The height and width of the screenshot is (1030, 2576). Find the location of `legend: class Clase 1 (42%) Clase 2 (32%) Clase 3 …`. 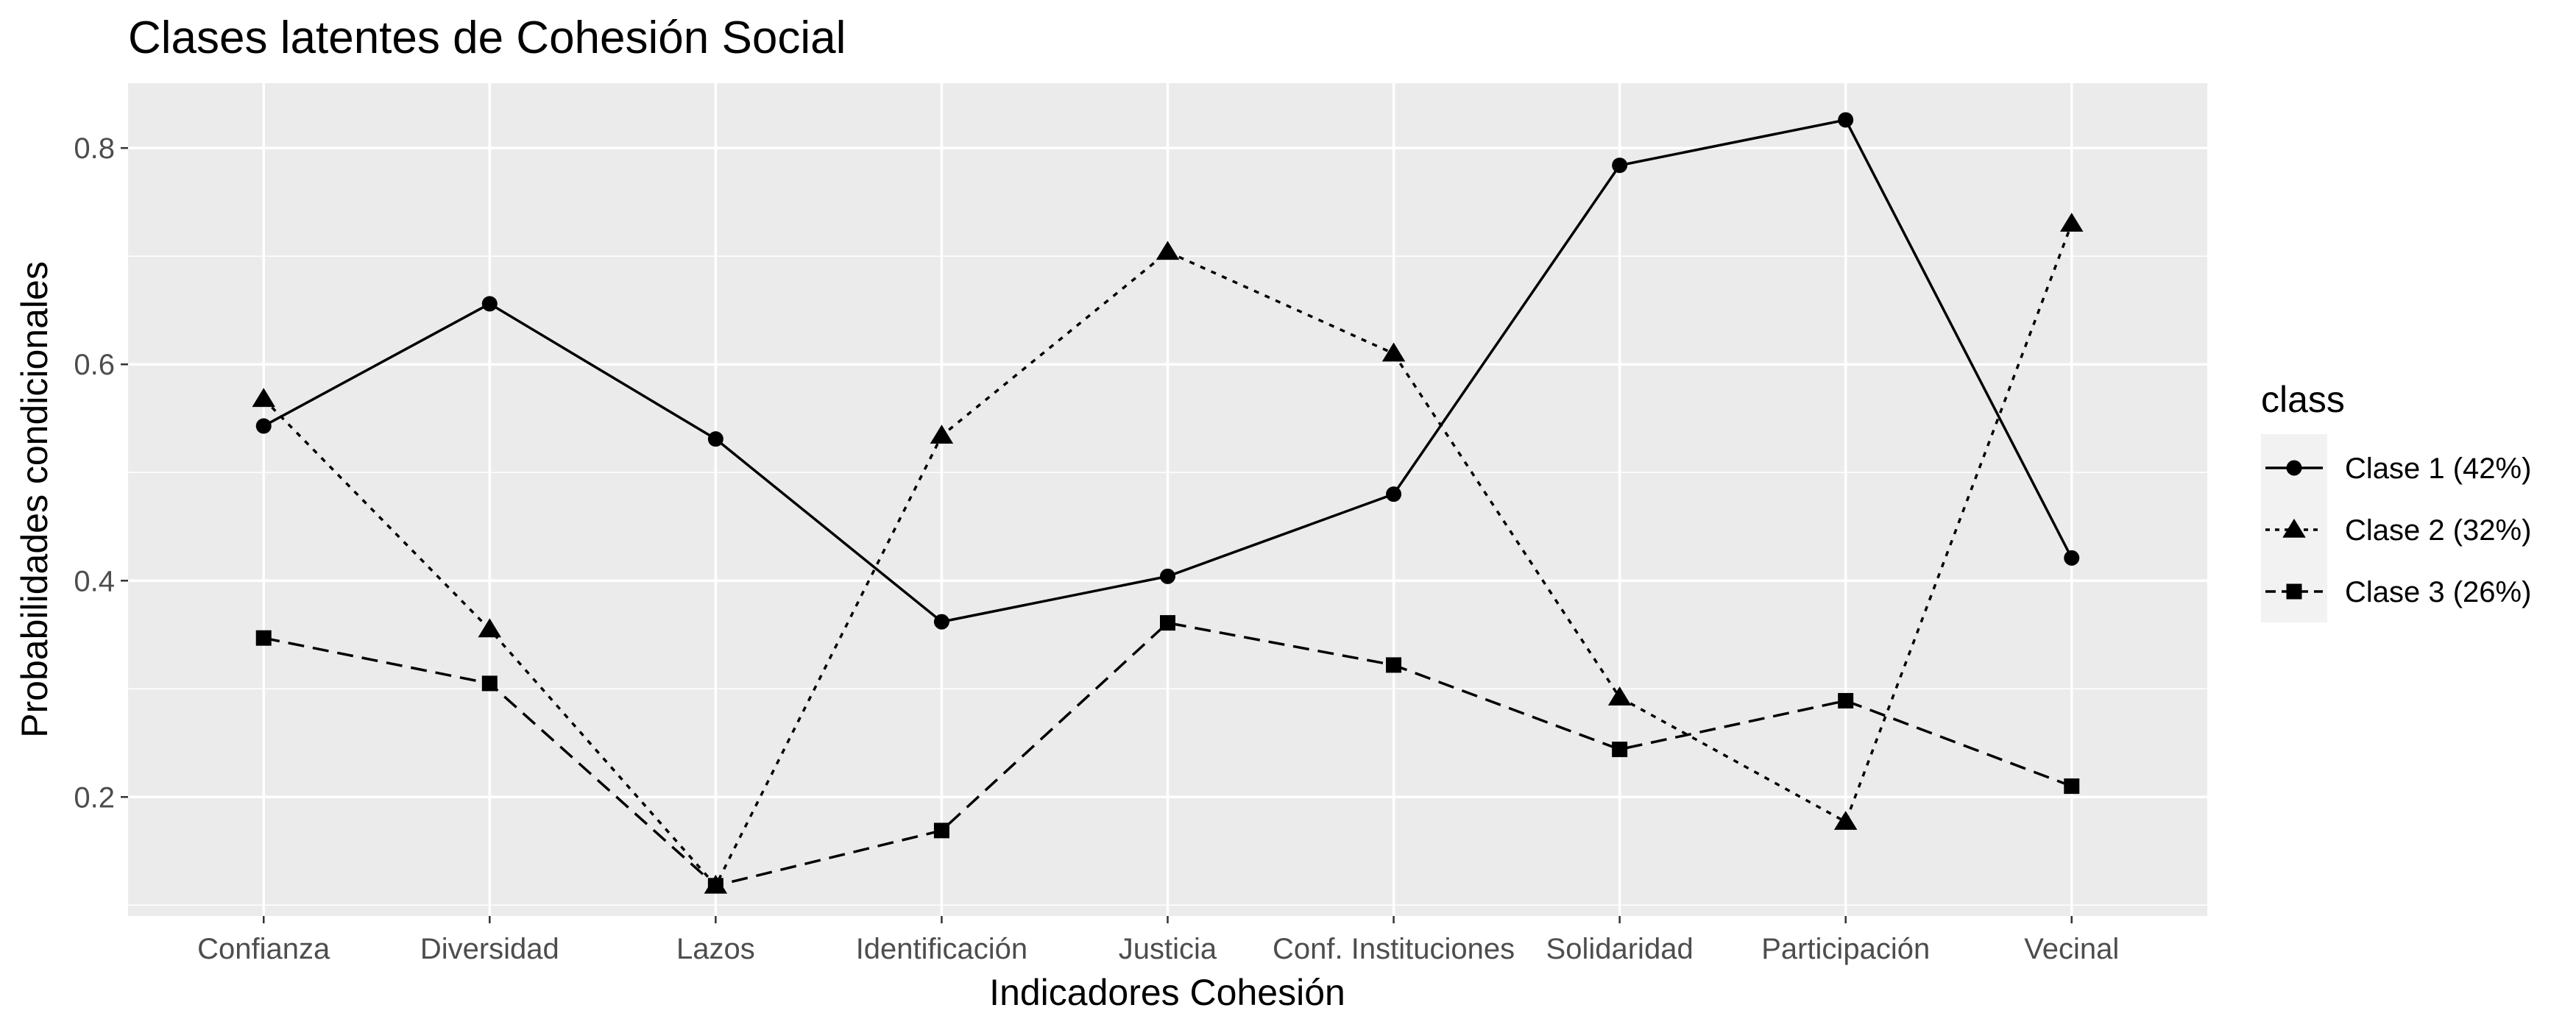

legend: class Clase 1 (42%) Clase 2 (32%) Clase 3 … is located at coordinates (2396, 501).